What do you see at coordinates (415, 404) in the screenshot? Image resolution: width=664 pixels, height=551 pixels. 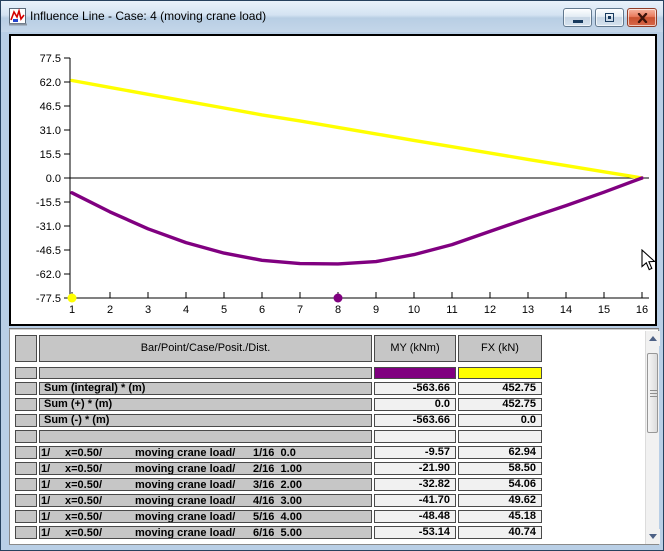 I see `sum-my-value: 0.0` at bounding box center [415, 404].